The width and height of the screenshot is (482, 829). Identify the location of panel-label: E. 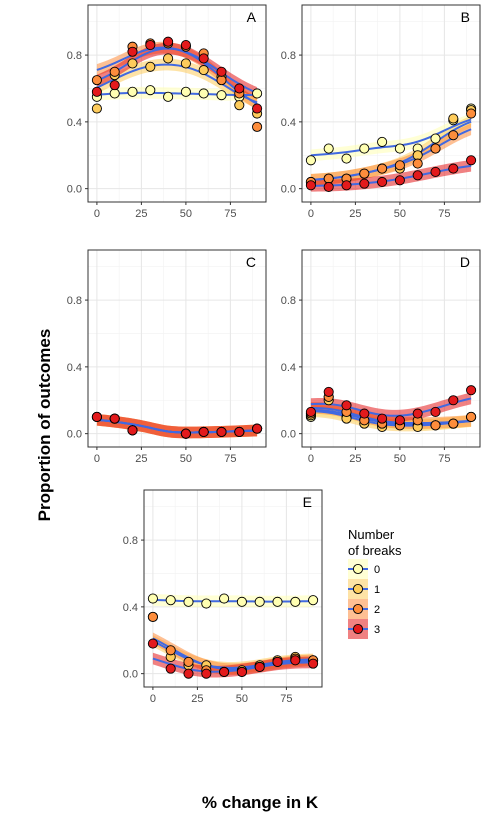
(307, 502).